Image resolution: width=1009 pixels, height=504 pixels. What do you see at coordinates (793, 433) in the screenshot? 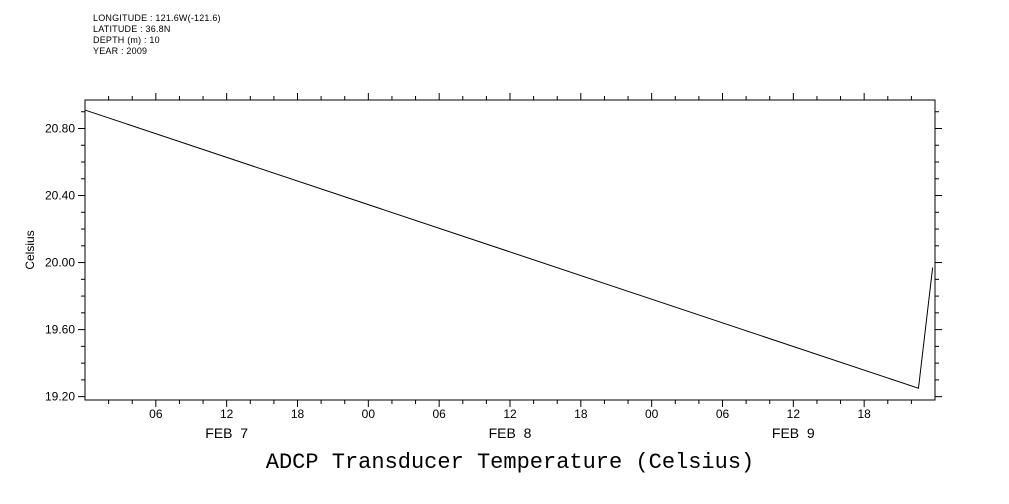
I see `x-date-label: FEB 9` at bounding box center [793, 433].